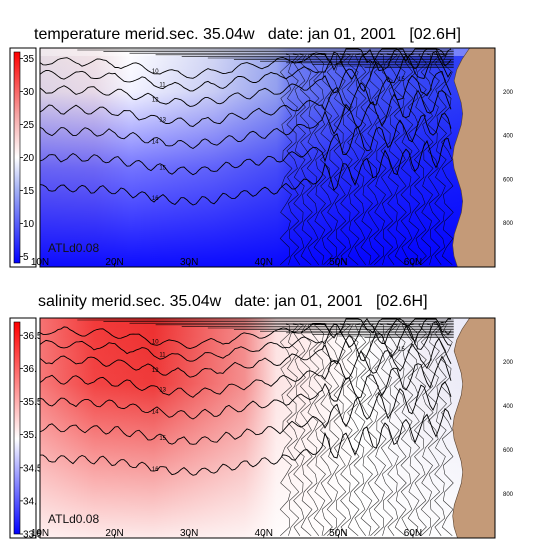  What do you see at coordinates (29, 92) in the screenshot?
I see `temperature-colorbar-tick-label: 30` at bounding box center [29, 92].